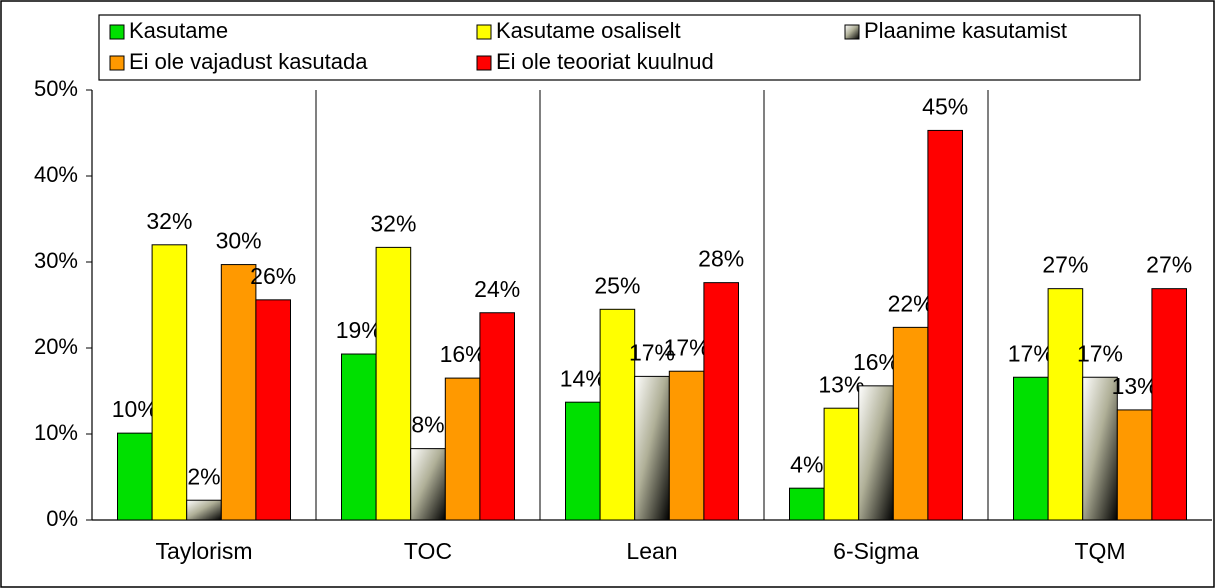 This screenshot has width=1215, height=588. I want to click on x-tick-label: Taylorism, so click(203, 551).